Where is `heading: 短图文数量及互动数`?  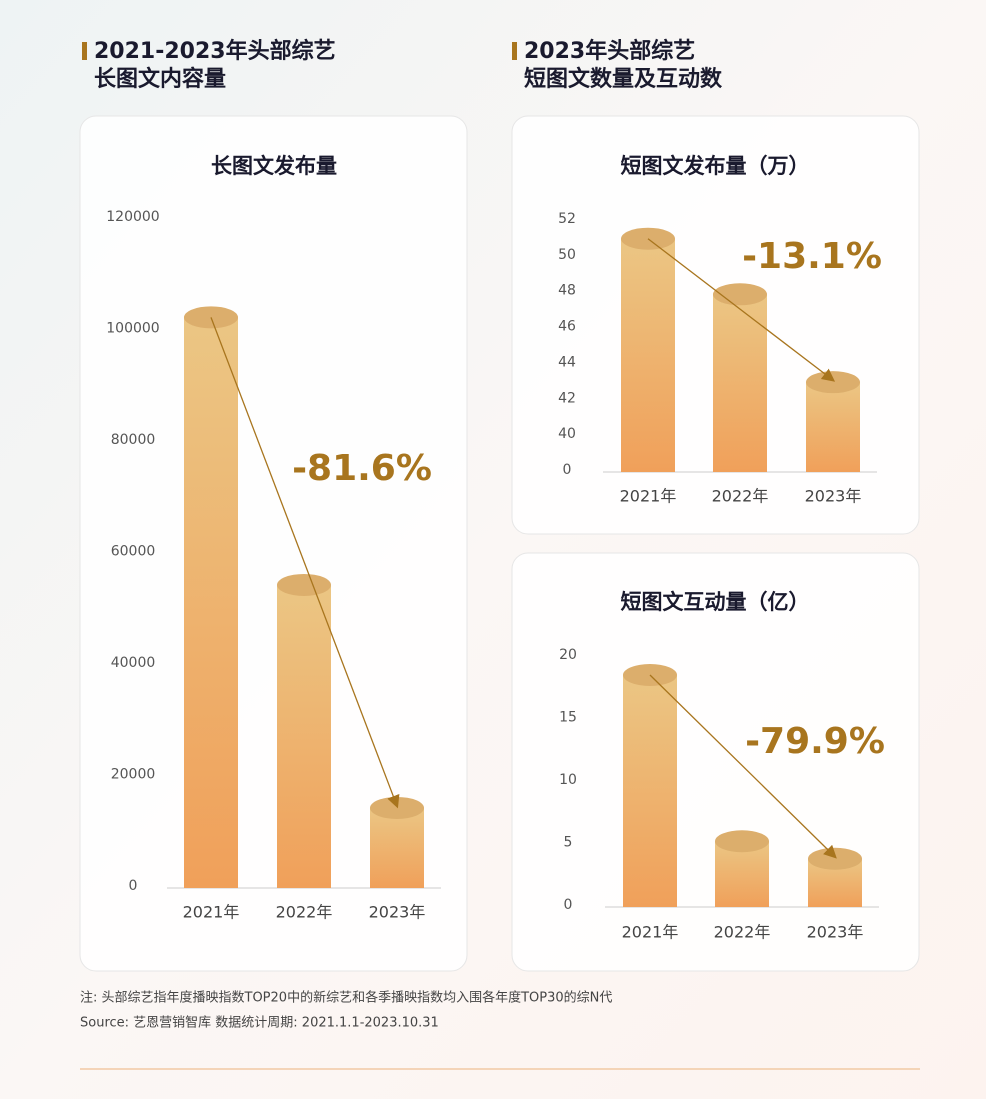 heading: 短图文数量及互动数 is located at coordinates (623, 79).